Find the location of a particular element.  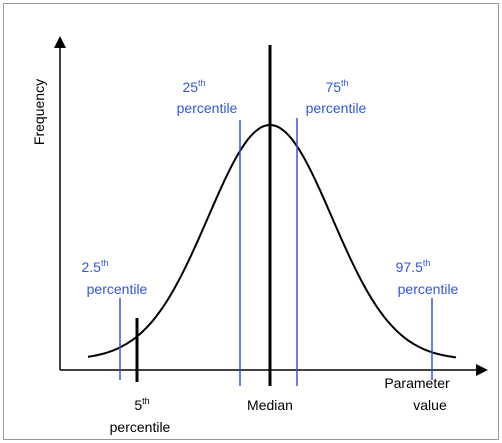

label-number: 2.5th is located at coordinates (95, 266).